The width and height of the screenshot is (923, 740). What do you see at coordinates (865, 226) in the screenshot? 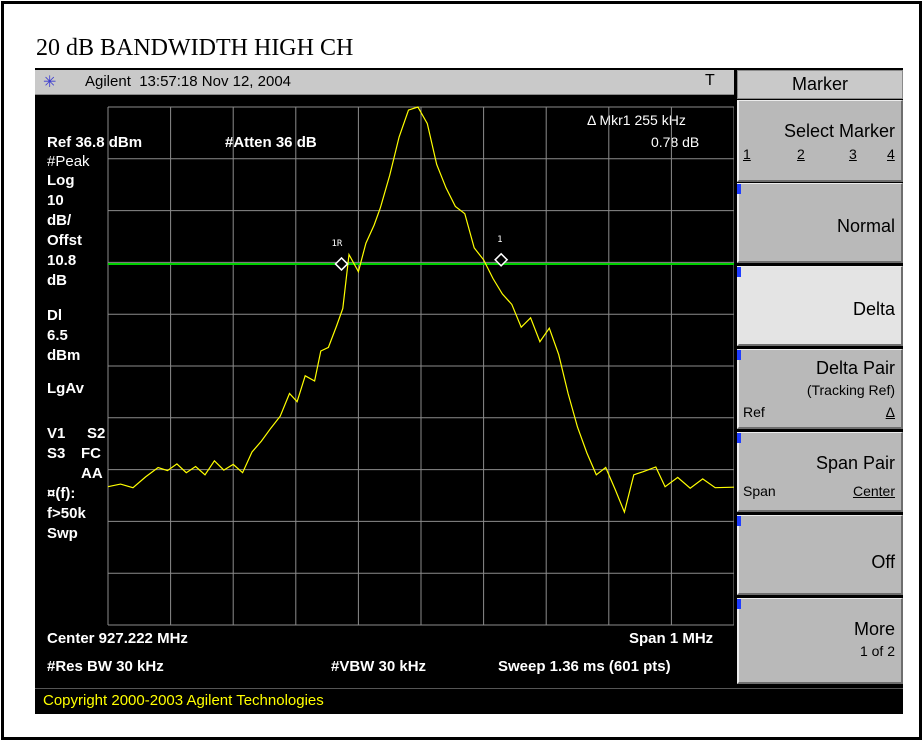
I see `normal-label: Normal` at bounding box center [865, 226].